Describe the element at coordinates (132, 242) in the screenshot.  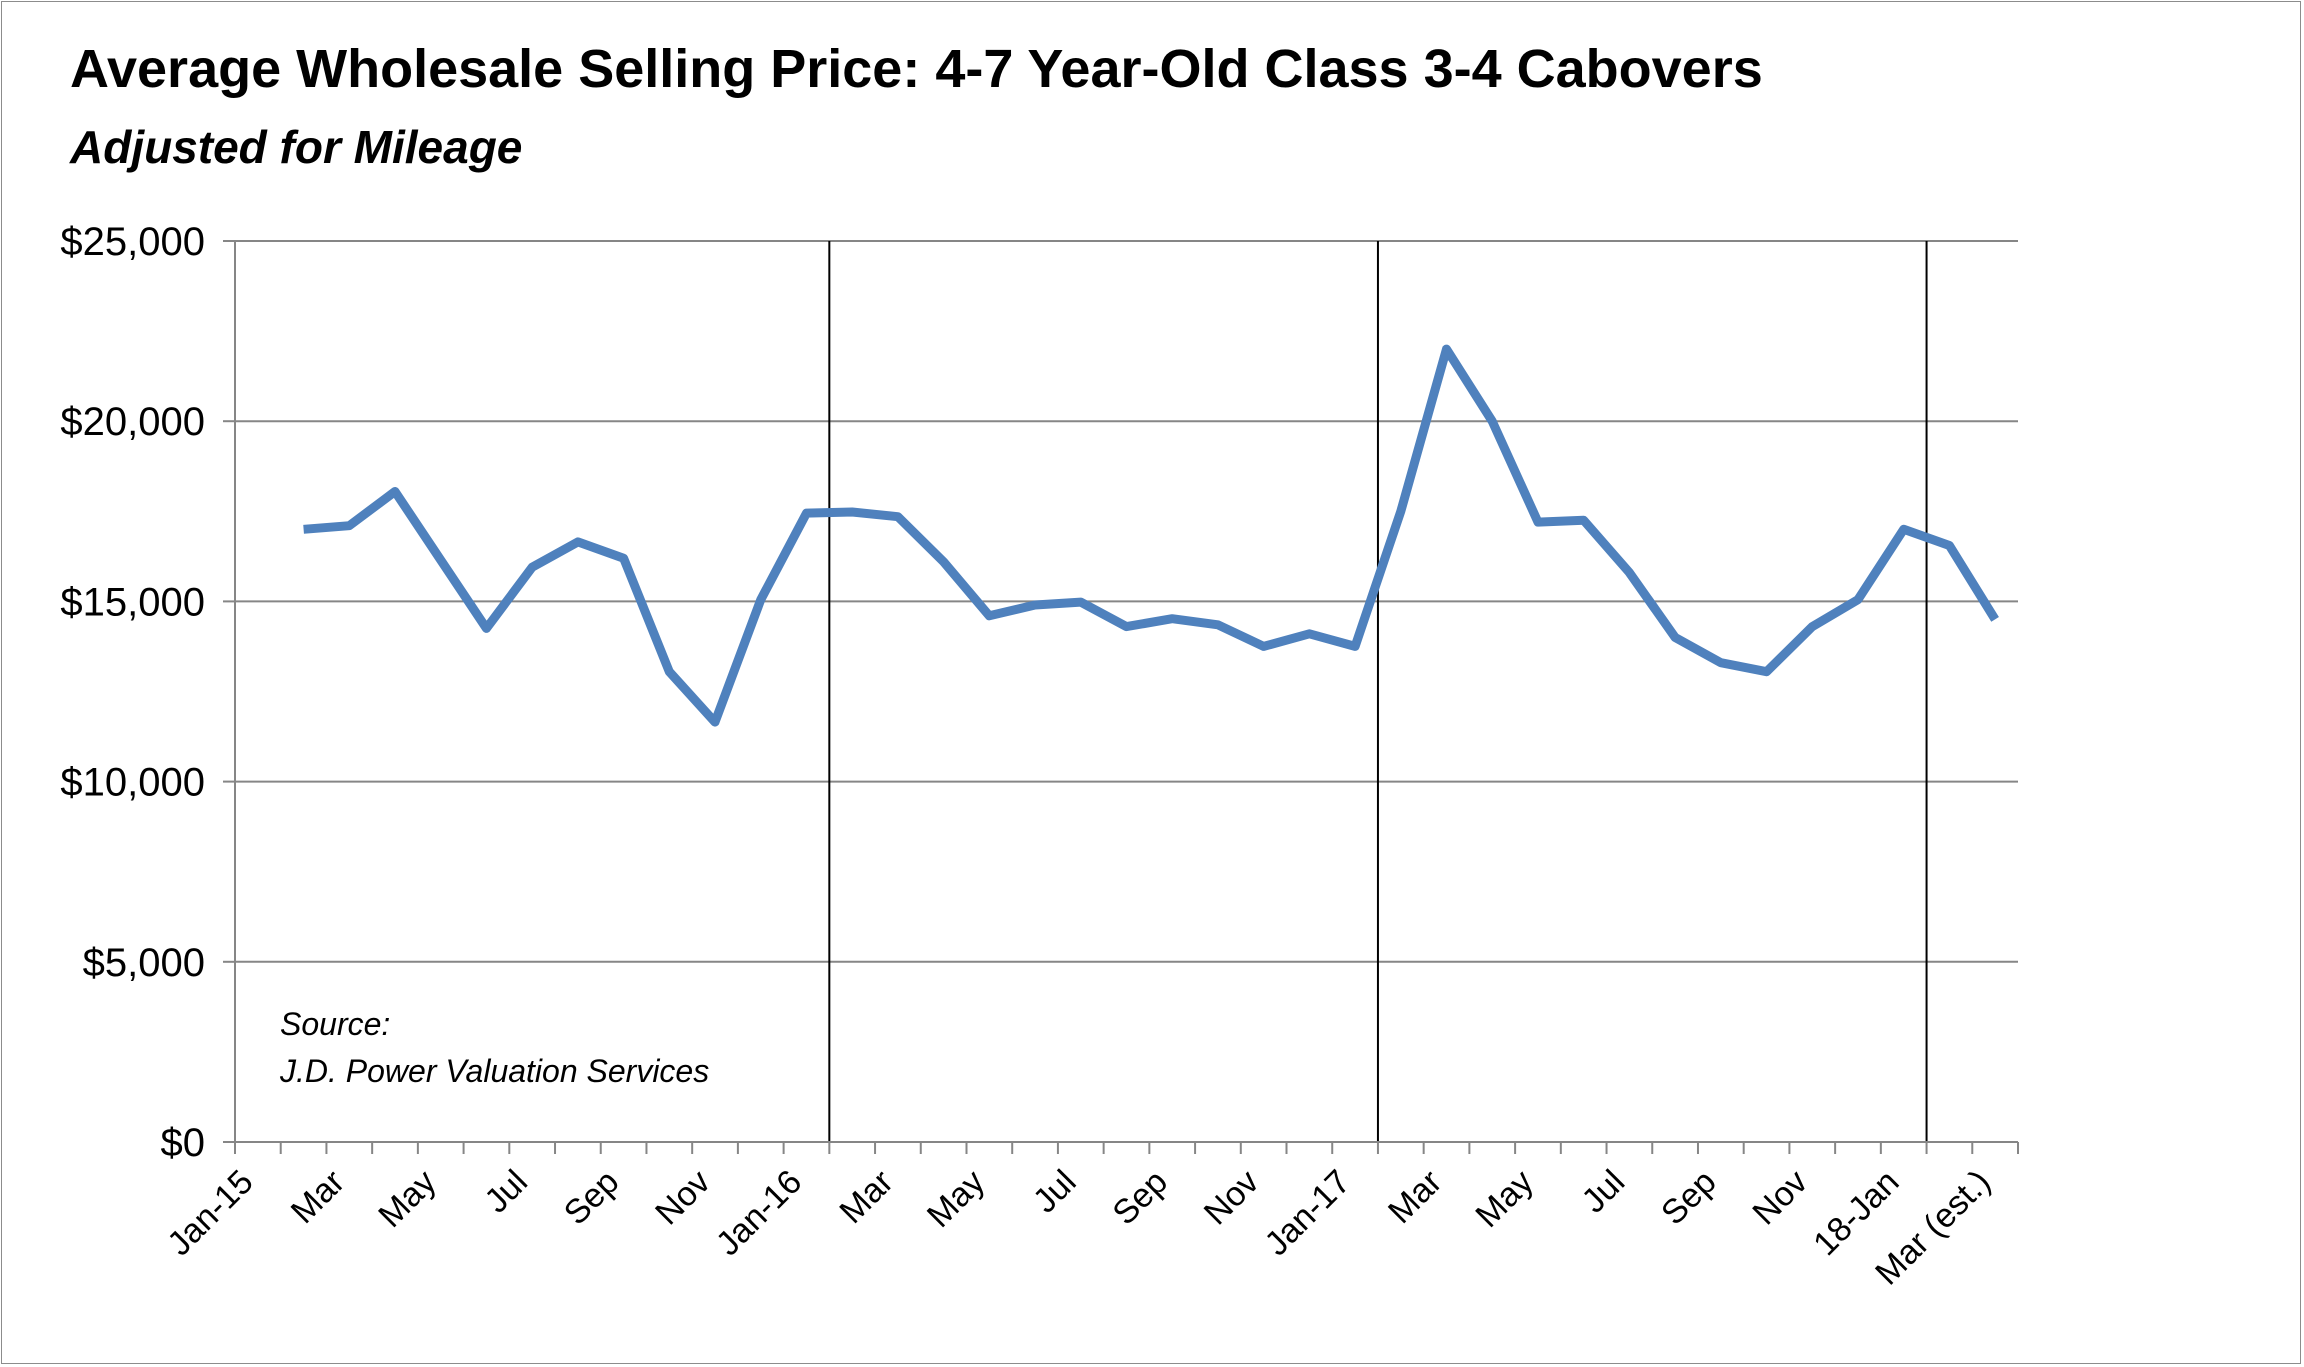
I see `y-tick-label: $25,000` at that location.